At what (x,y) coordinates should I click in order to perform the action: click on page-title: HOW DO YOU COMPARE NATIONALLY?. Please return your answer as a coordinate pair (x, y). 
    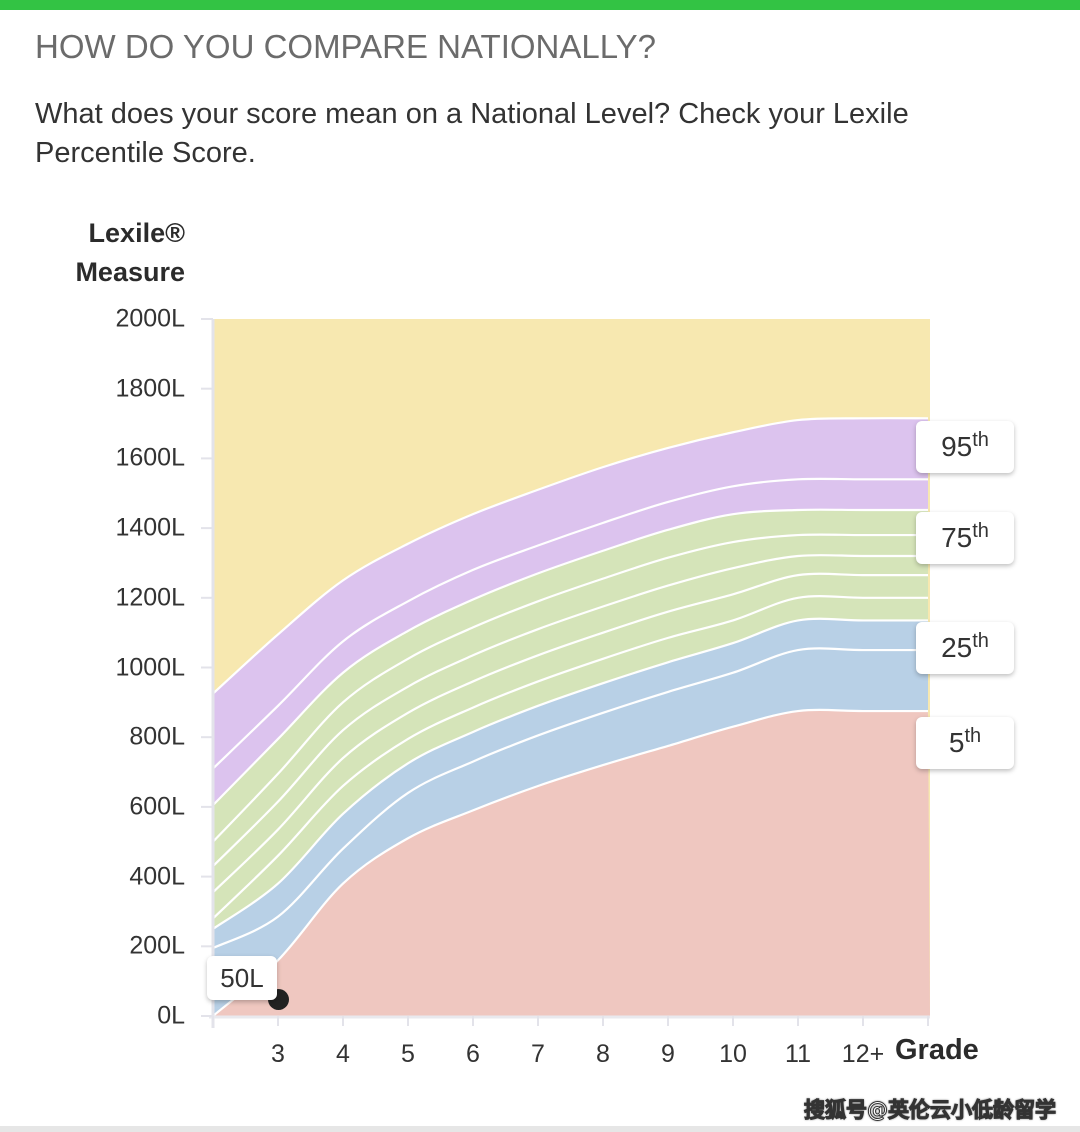
    Looking at the image, I should click on (345, 46).